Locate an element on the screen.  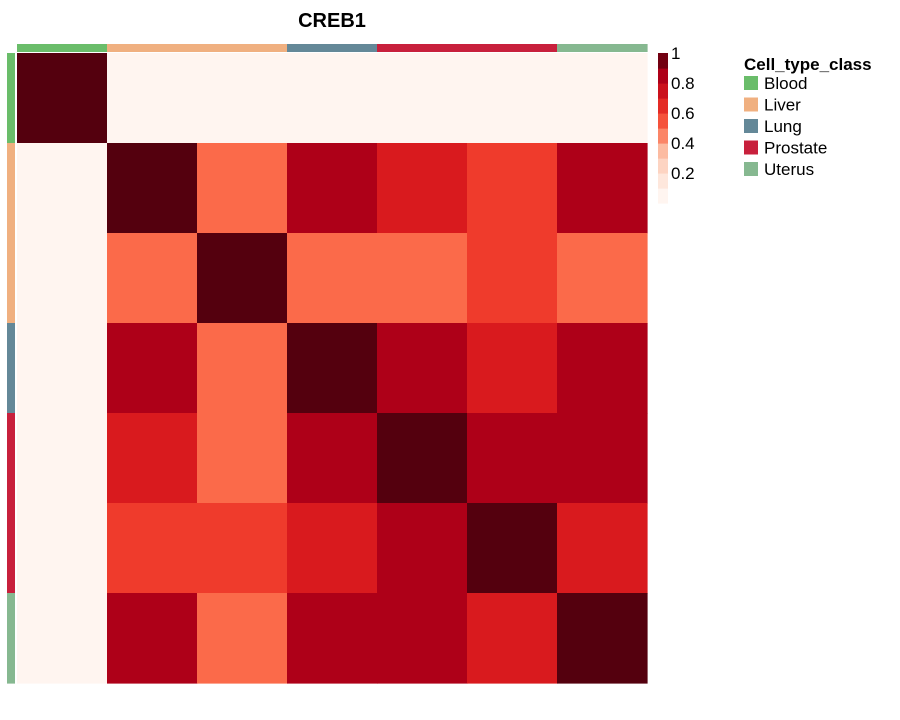
row-annotation-bar is located at coordinates (11, 368).